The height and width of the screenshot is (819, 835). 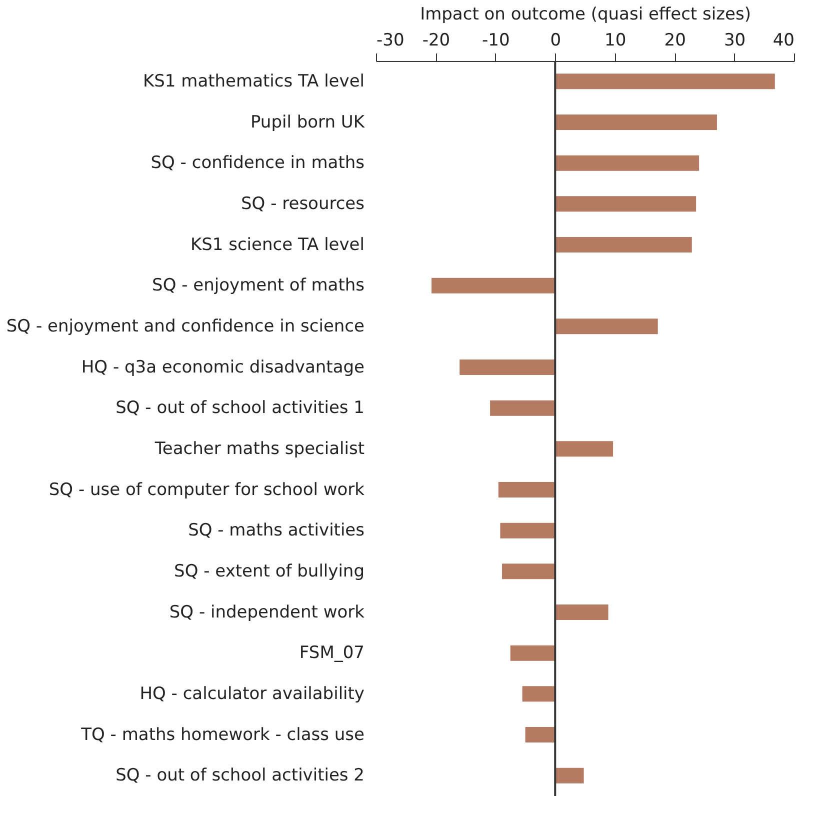 I want to click on x-tick-label: 0, so click(x=556, y=40).